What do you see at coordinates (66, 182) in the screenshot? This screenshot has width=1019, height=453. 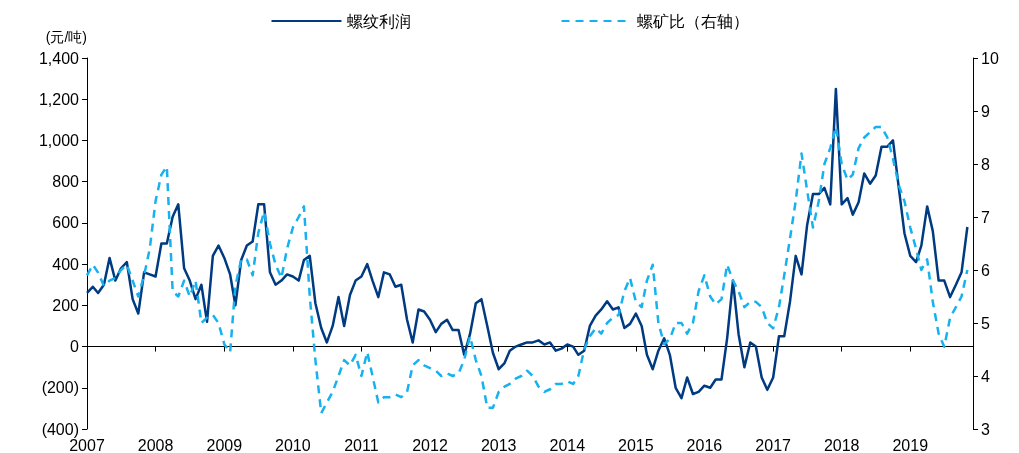 I see `y-tick-label: 800` at bounding box center [66, 182].